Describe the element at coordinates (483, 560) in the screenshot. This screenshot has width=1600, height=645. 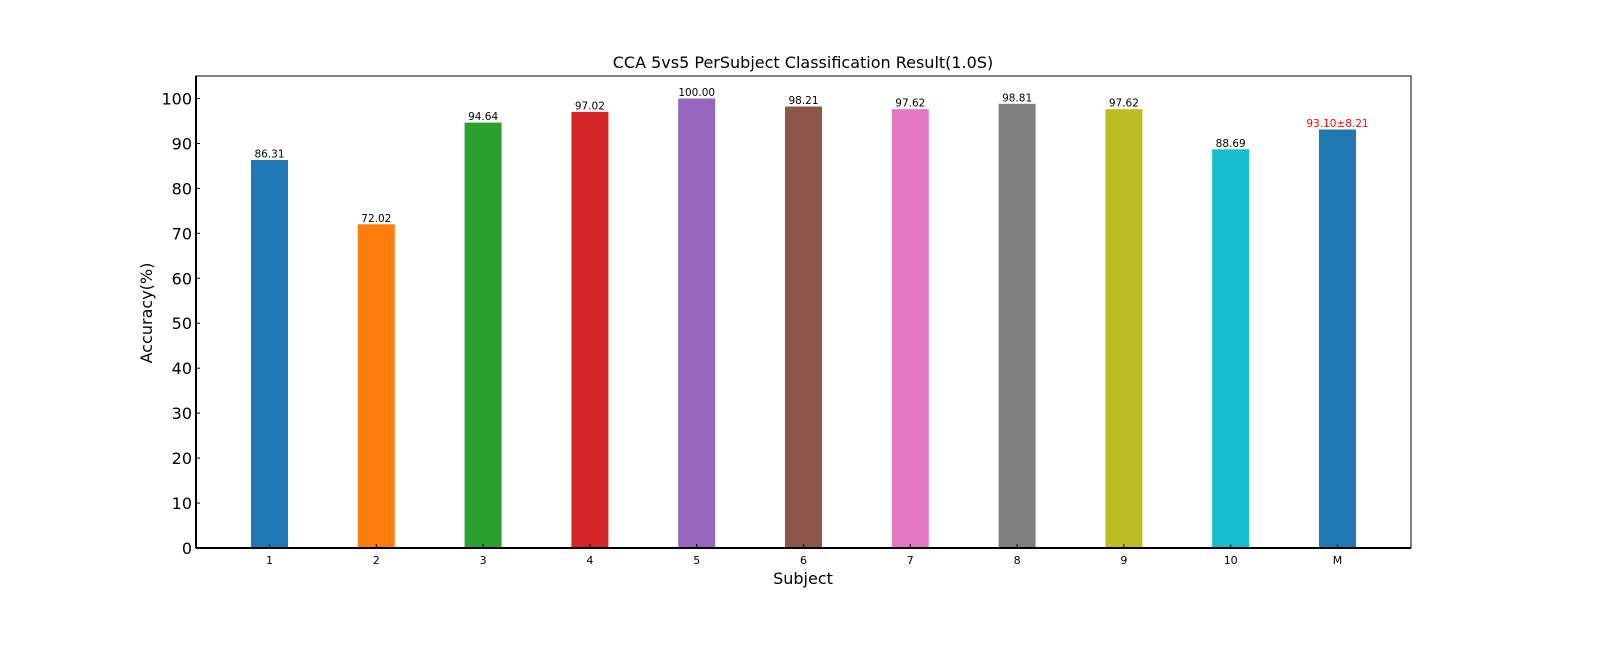
I see `x-tick-label: 3` at that location.